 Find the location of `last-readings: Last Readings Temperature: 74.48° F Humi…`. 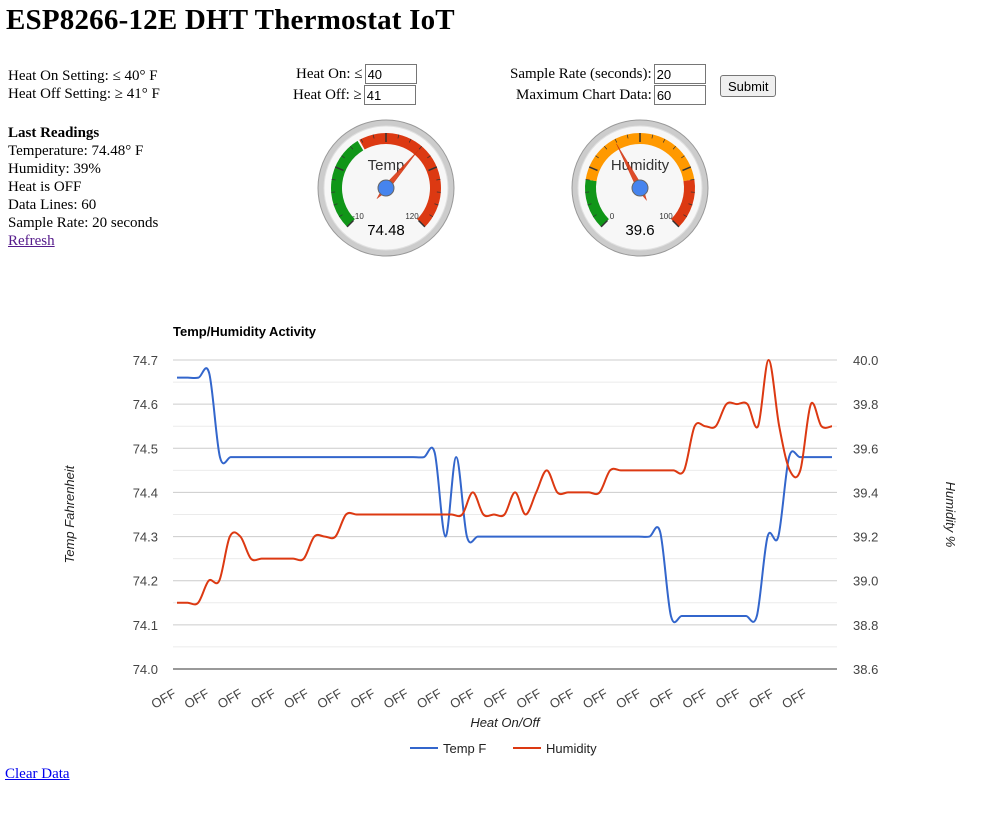

last-readings: Last Readings Temperature: 74.48° F Humi… is located at coordinates (83, 187).